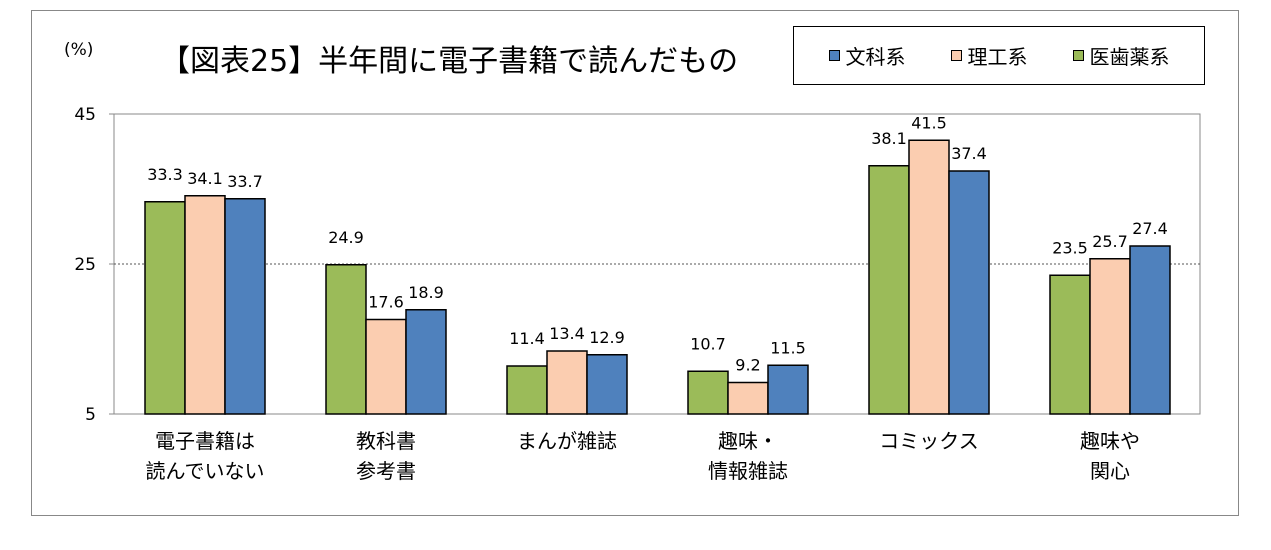 The width and height of the screenshot is (1271, 550). I want to click on data-label: 9.2, so click(747, 365).